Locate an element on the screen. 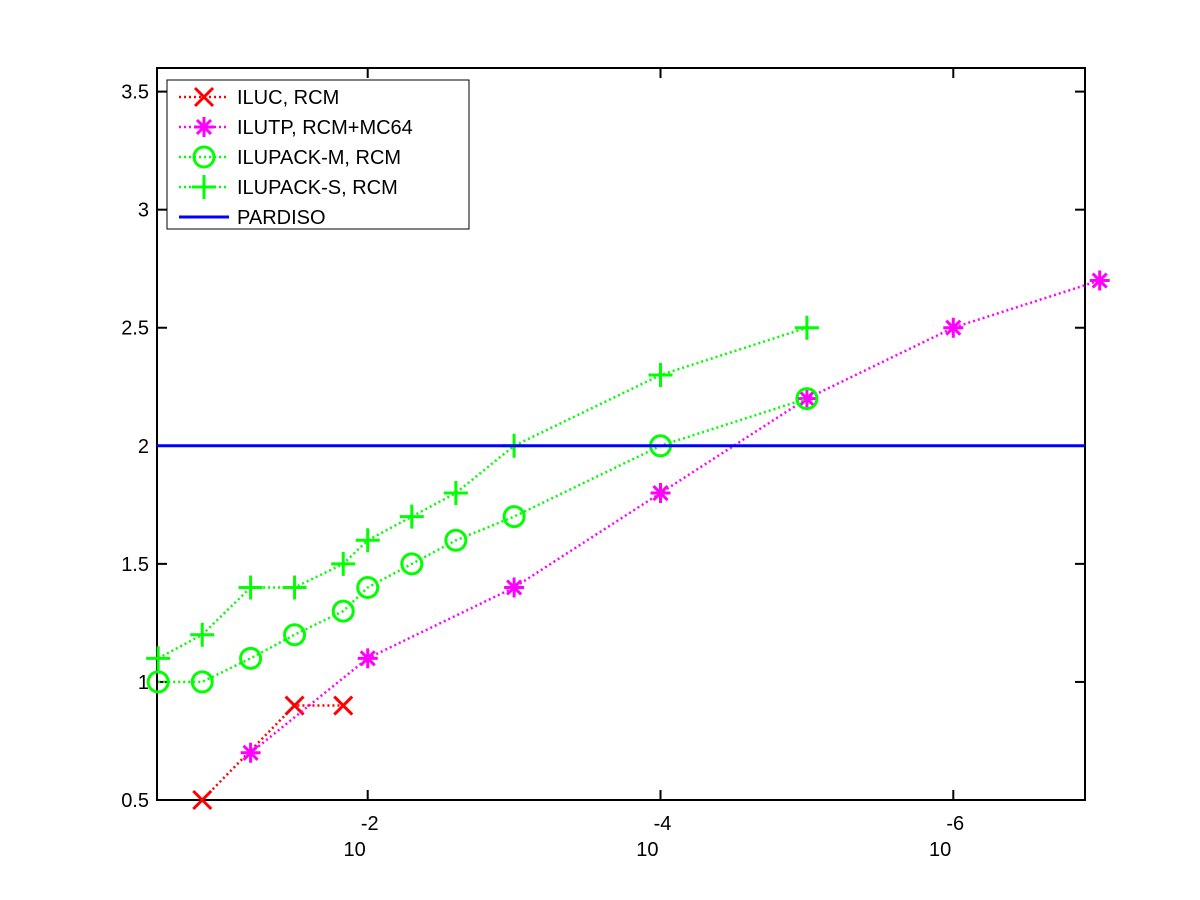 The image size is (1200, 900). legend-item: ILUTP, RCM+MC64 is located at coordinates (296, 128).